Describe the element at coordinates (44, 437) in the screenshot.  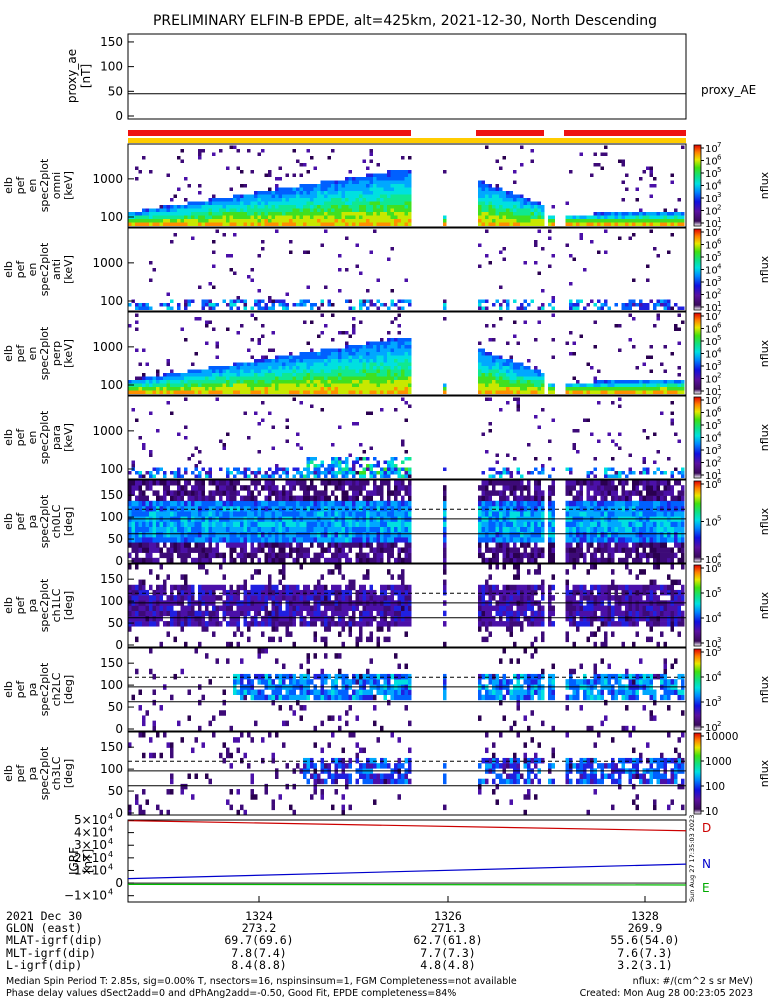
I see `energy-spectrogram-3-ylabel-3: spec2plot` at that location.